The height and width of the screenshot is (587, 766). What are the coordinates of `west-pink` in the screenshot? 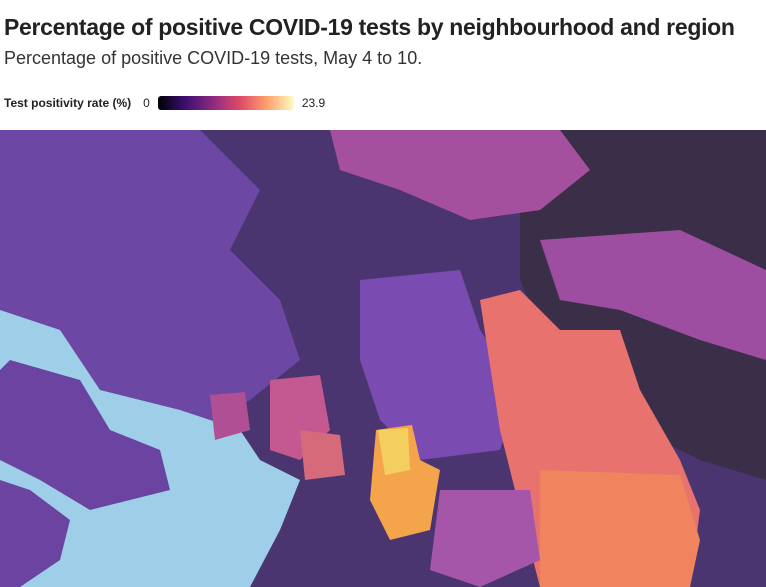 It's located at (322, 455).